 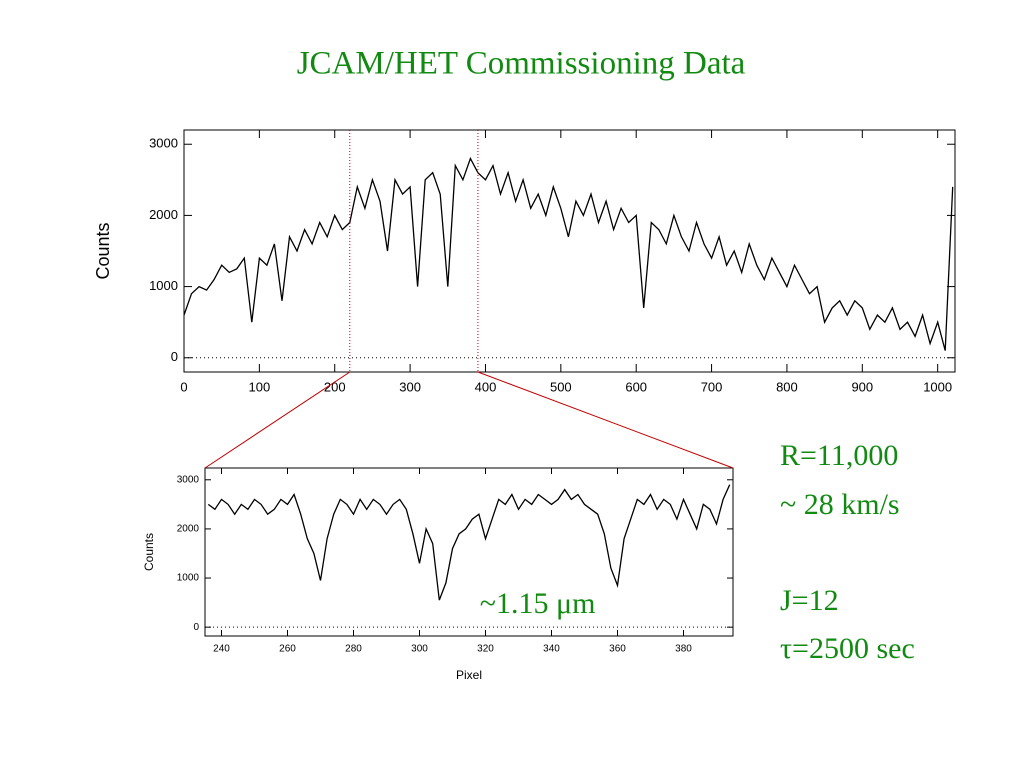 I want to click on x-tick-label: 260, so click(x=287, y=649).